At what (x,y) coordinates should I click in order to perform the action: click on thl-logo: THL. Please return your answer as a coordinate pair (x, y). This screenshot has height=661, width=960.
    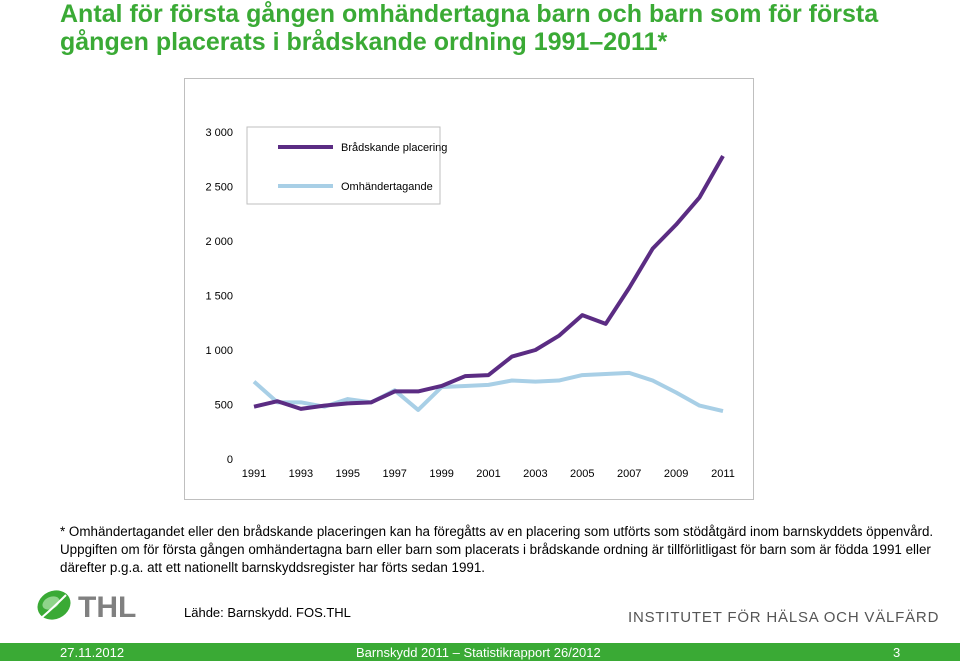
    Looking at the image, I should click on (99, 607).